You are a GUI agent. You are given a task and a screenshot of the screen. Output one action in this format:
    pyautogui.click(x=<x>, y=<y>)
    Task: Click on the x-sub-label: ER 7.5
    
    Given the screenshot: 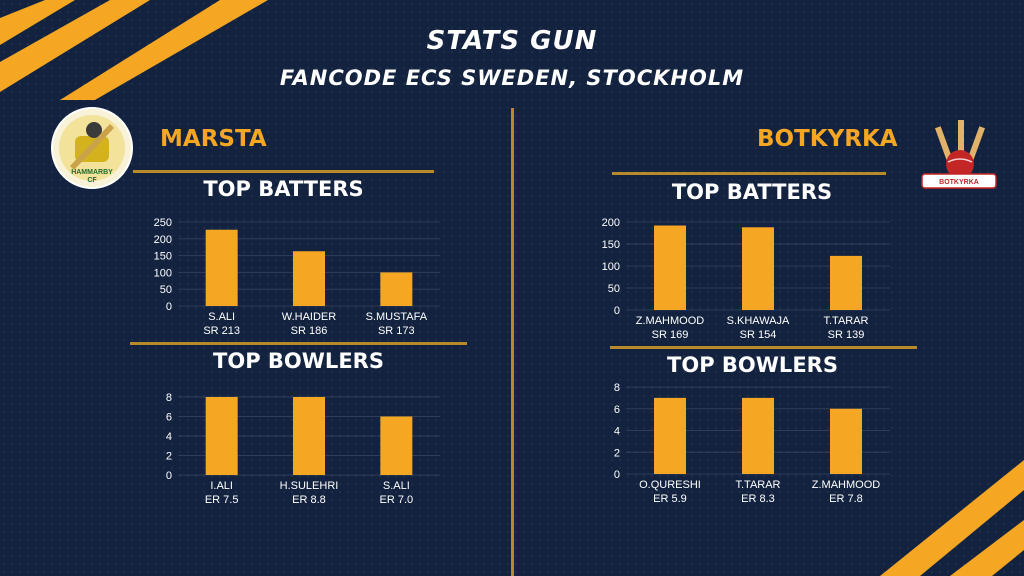 What is the action you would take?
    pyautogui.click(x=222, y=500)
    